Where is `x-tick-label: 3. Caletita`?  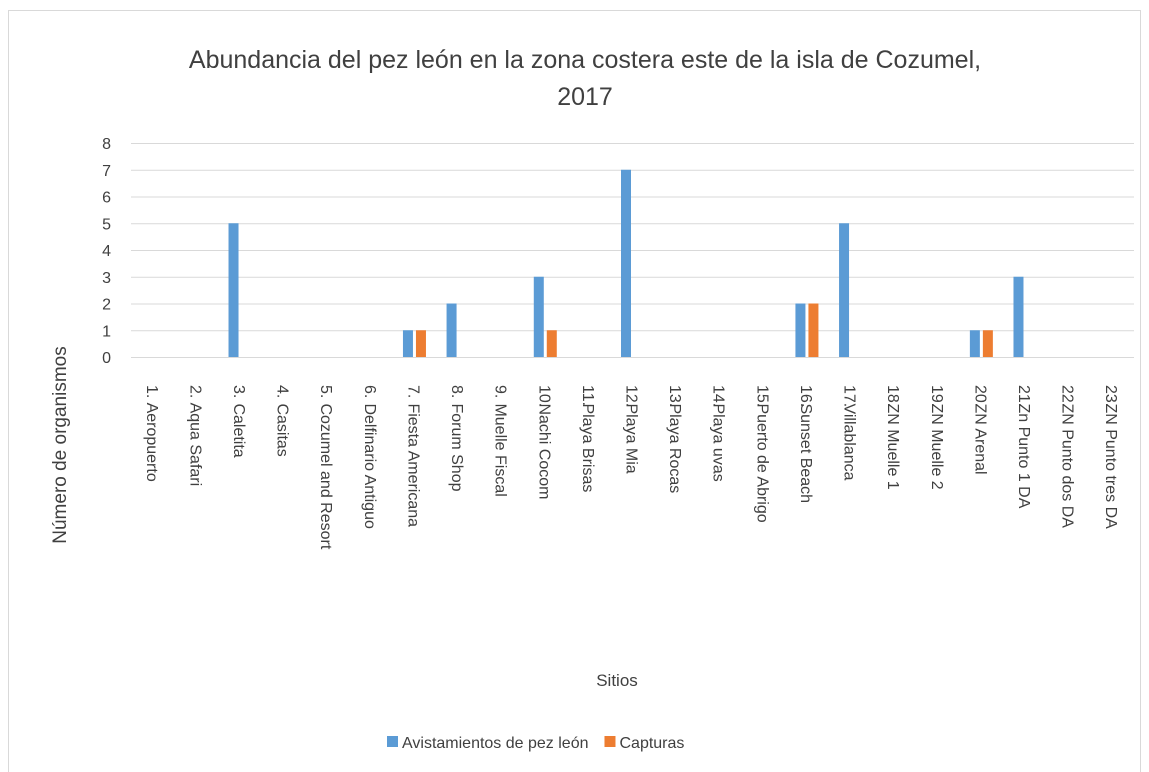
x-tick-label: 3. Caletita is located at coordinates (238, 421).